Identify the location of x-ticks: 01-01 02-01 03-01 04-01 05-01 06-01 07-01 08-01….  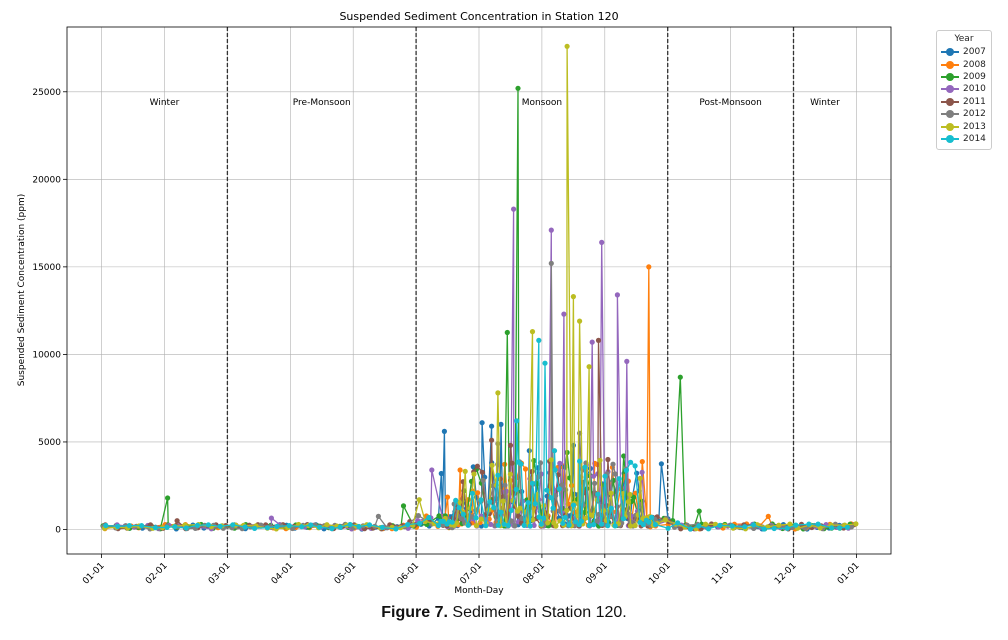
(471, 570).